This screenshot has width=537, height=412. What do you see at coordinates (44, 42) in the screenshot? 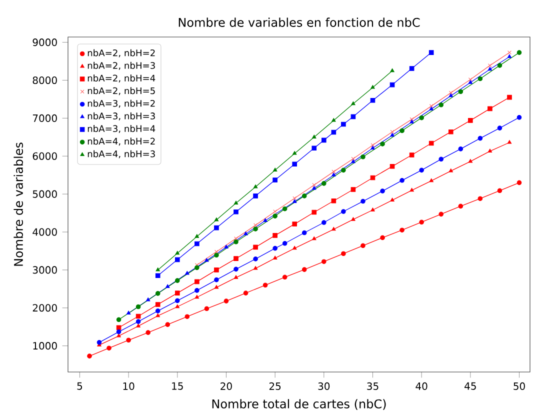
I see `y-tick-label: 9000` at bounding box center [44, 42].